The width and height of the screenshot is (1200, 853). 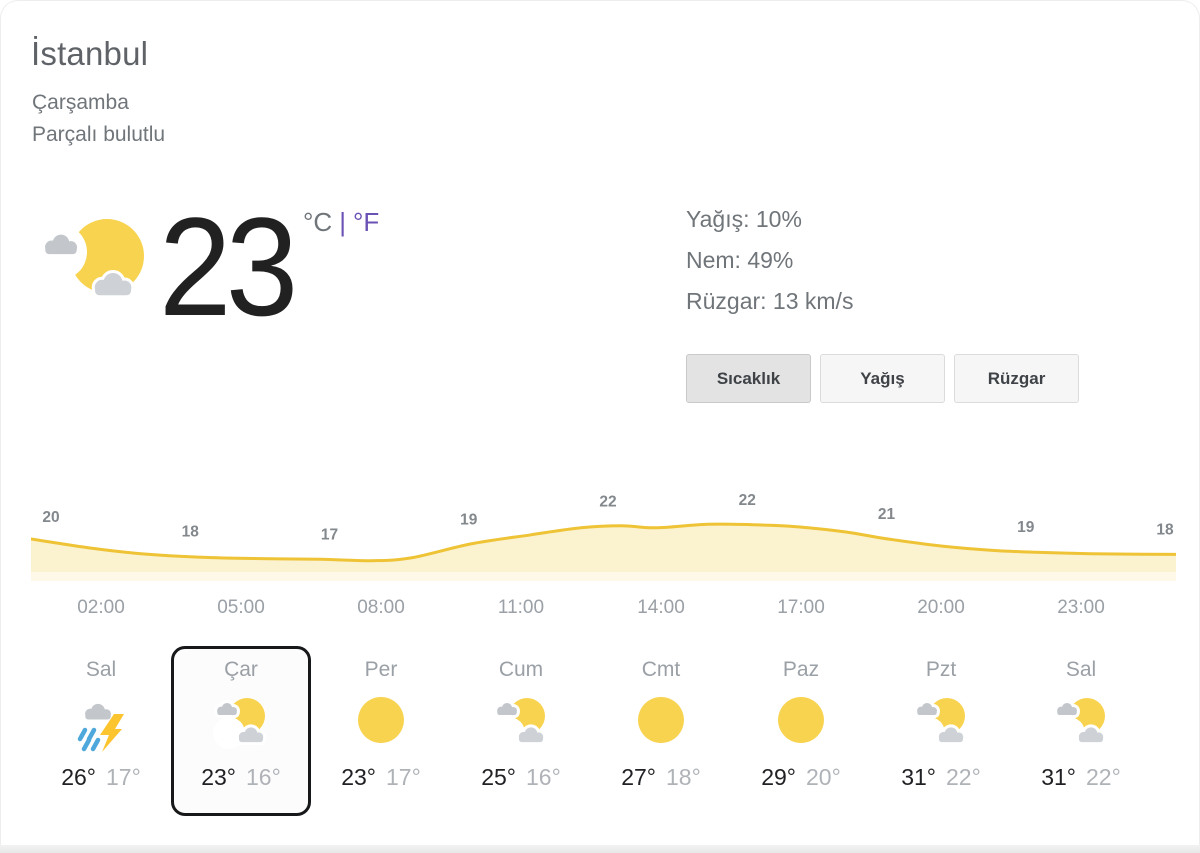 What do you see at coordinates (318, 222) in the screenshot?
I see `celsius-unit-label: °C` at bounding box center [318, 222].